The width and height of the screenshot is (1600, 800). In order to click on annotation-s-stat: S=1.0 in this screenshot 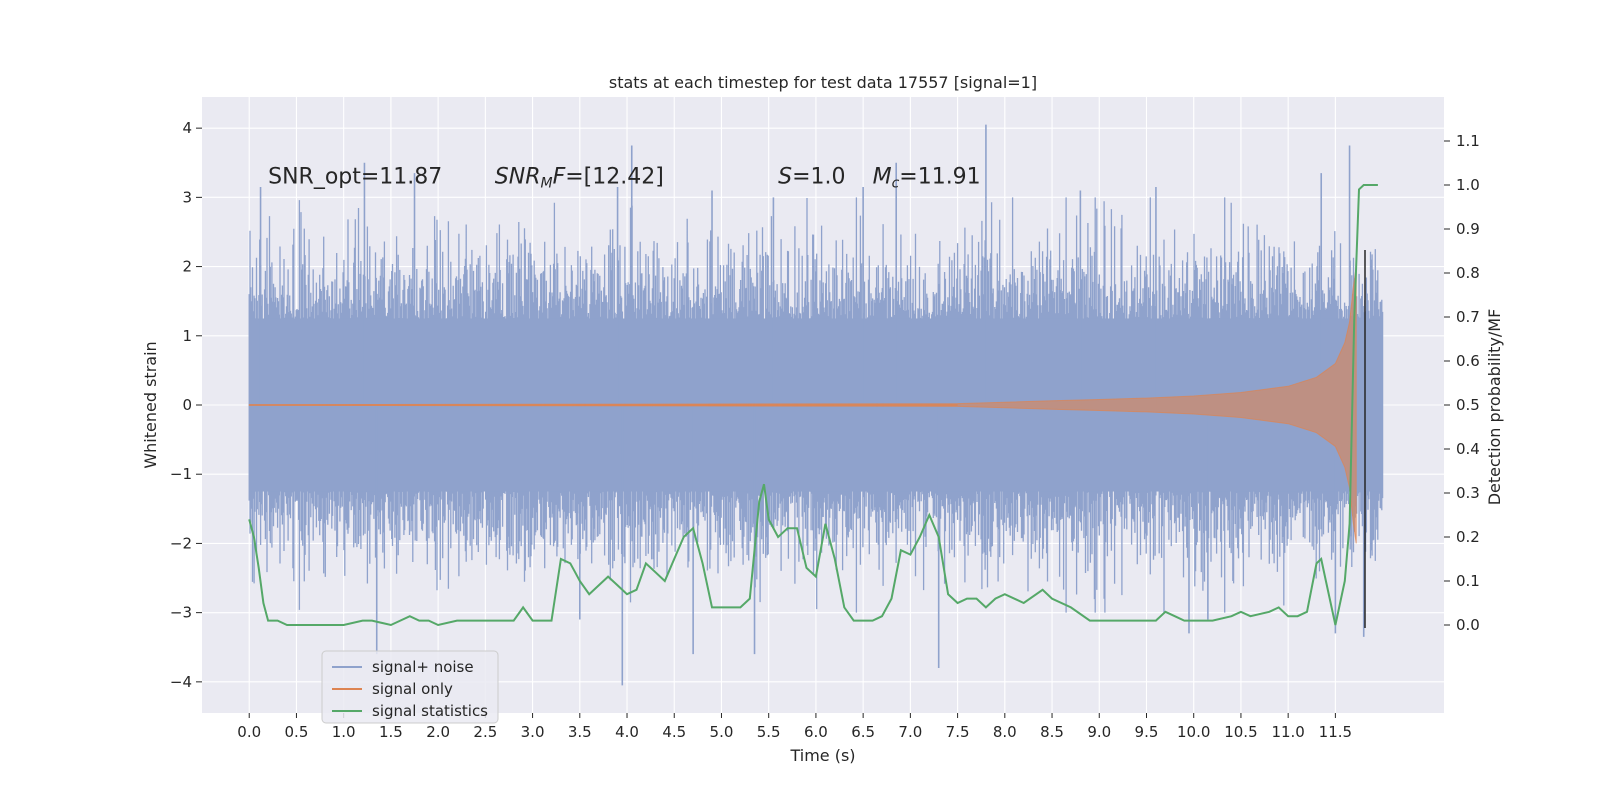, I will do `click(811, 177)`.